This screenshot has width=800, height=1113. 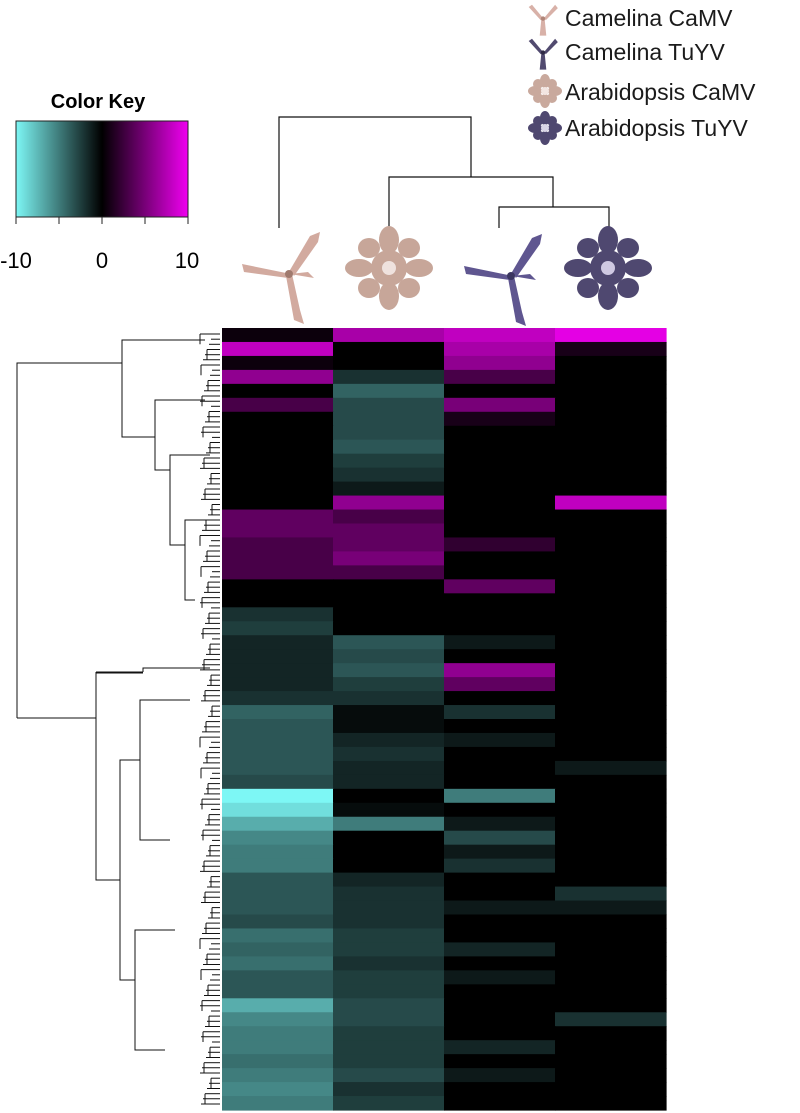 I want to click on column-headers, so click(x=447, y=276).